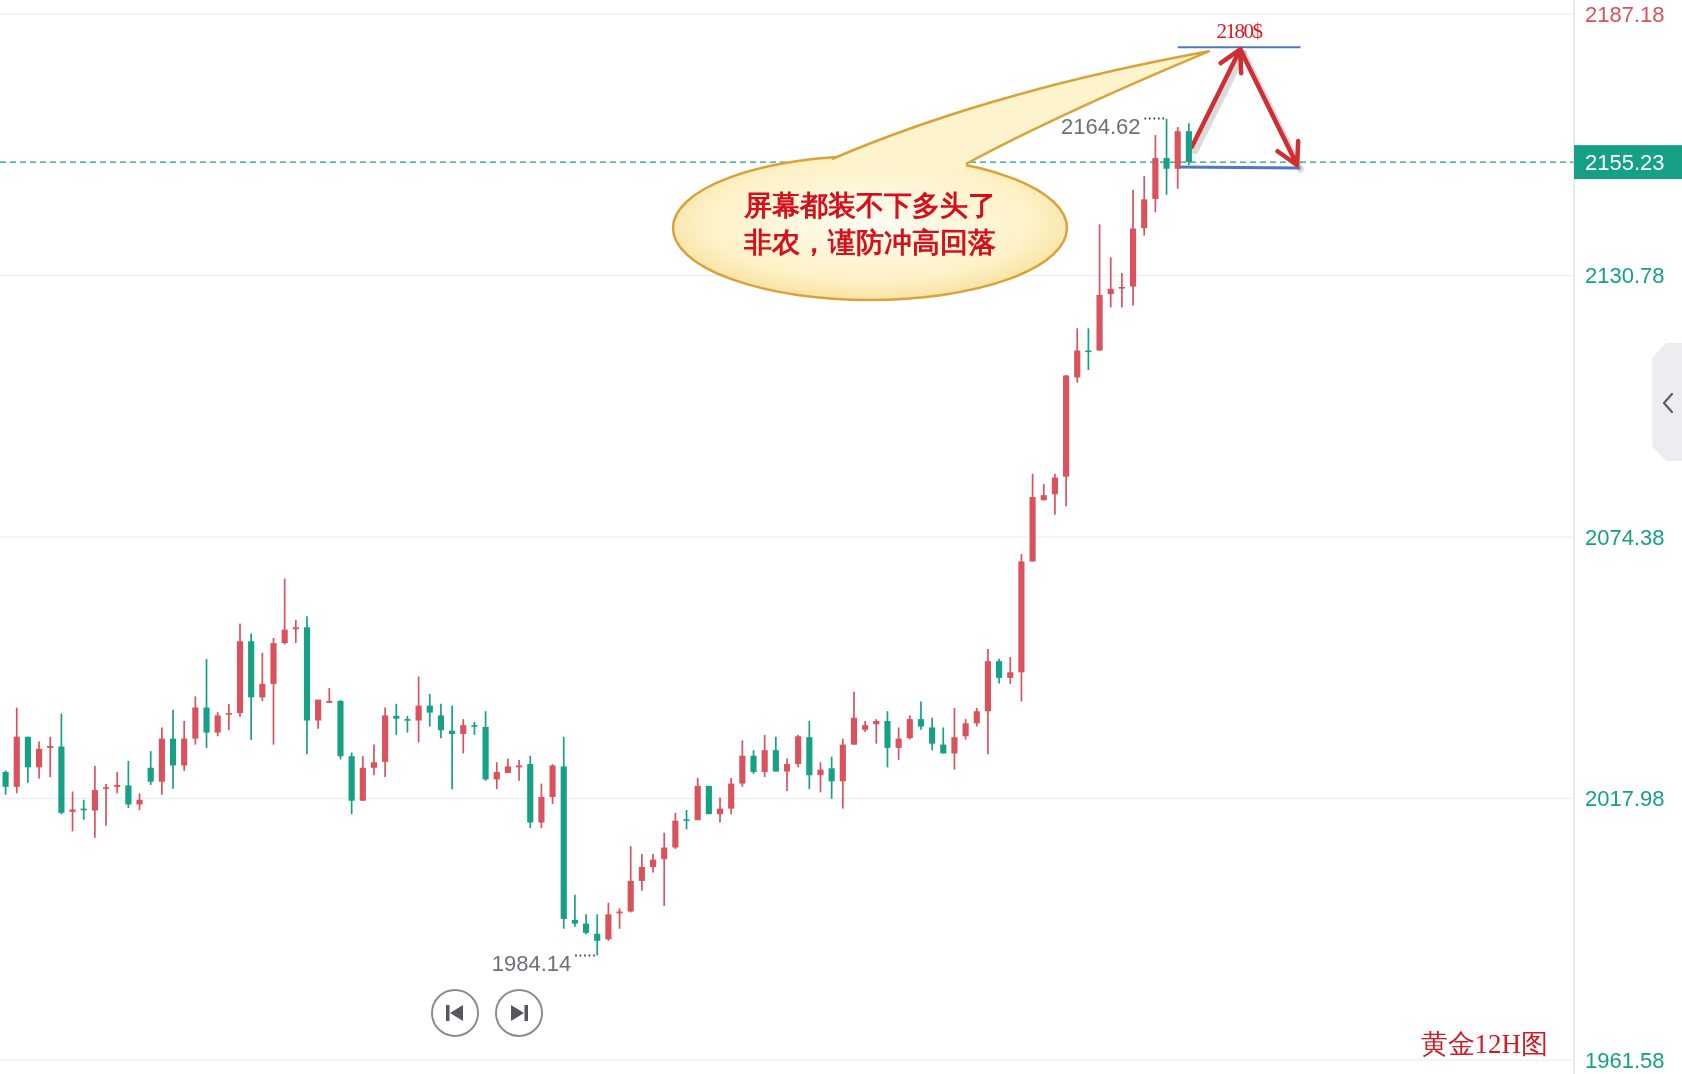 The image size is (1682, 1074). I want to click on y-tick-label: 2017.98, so click(1625, 798).